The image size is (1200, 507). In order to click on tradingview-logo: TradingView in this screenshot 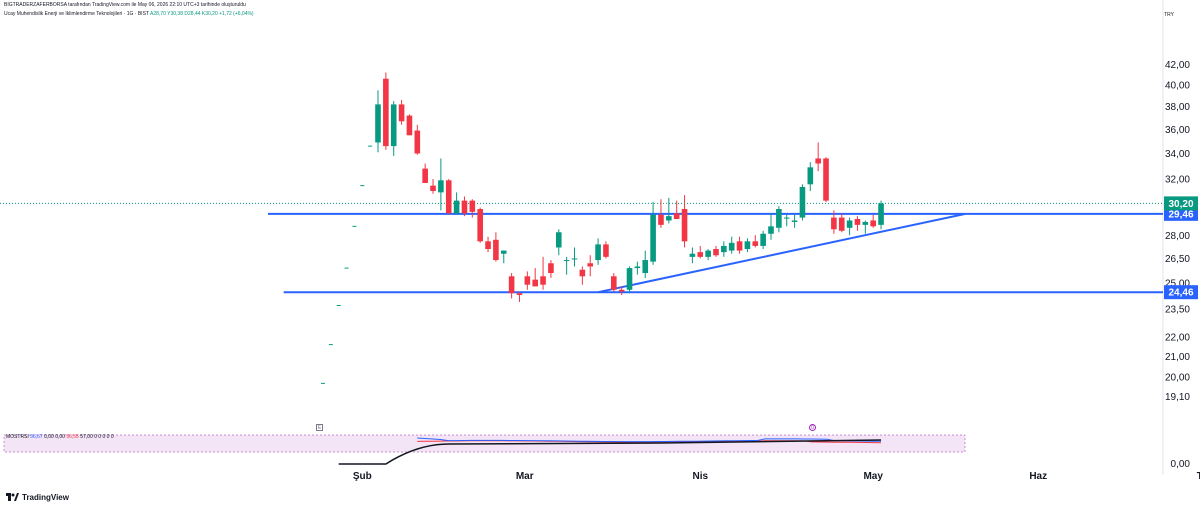, I will do `click(37, 497)`.